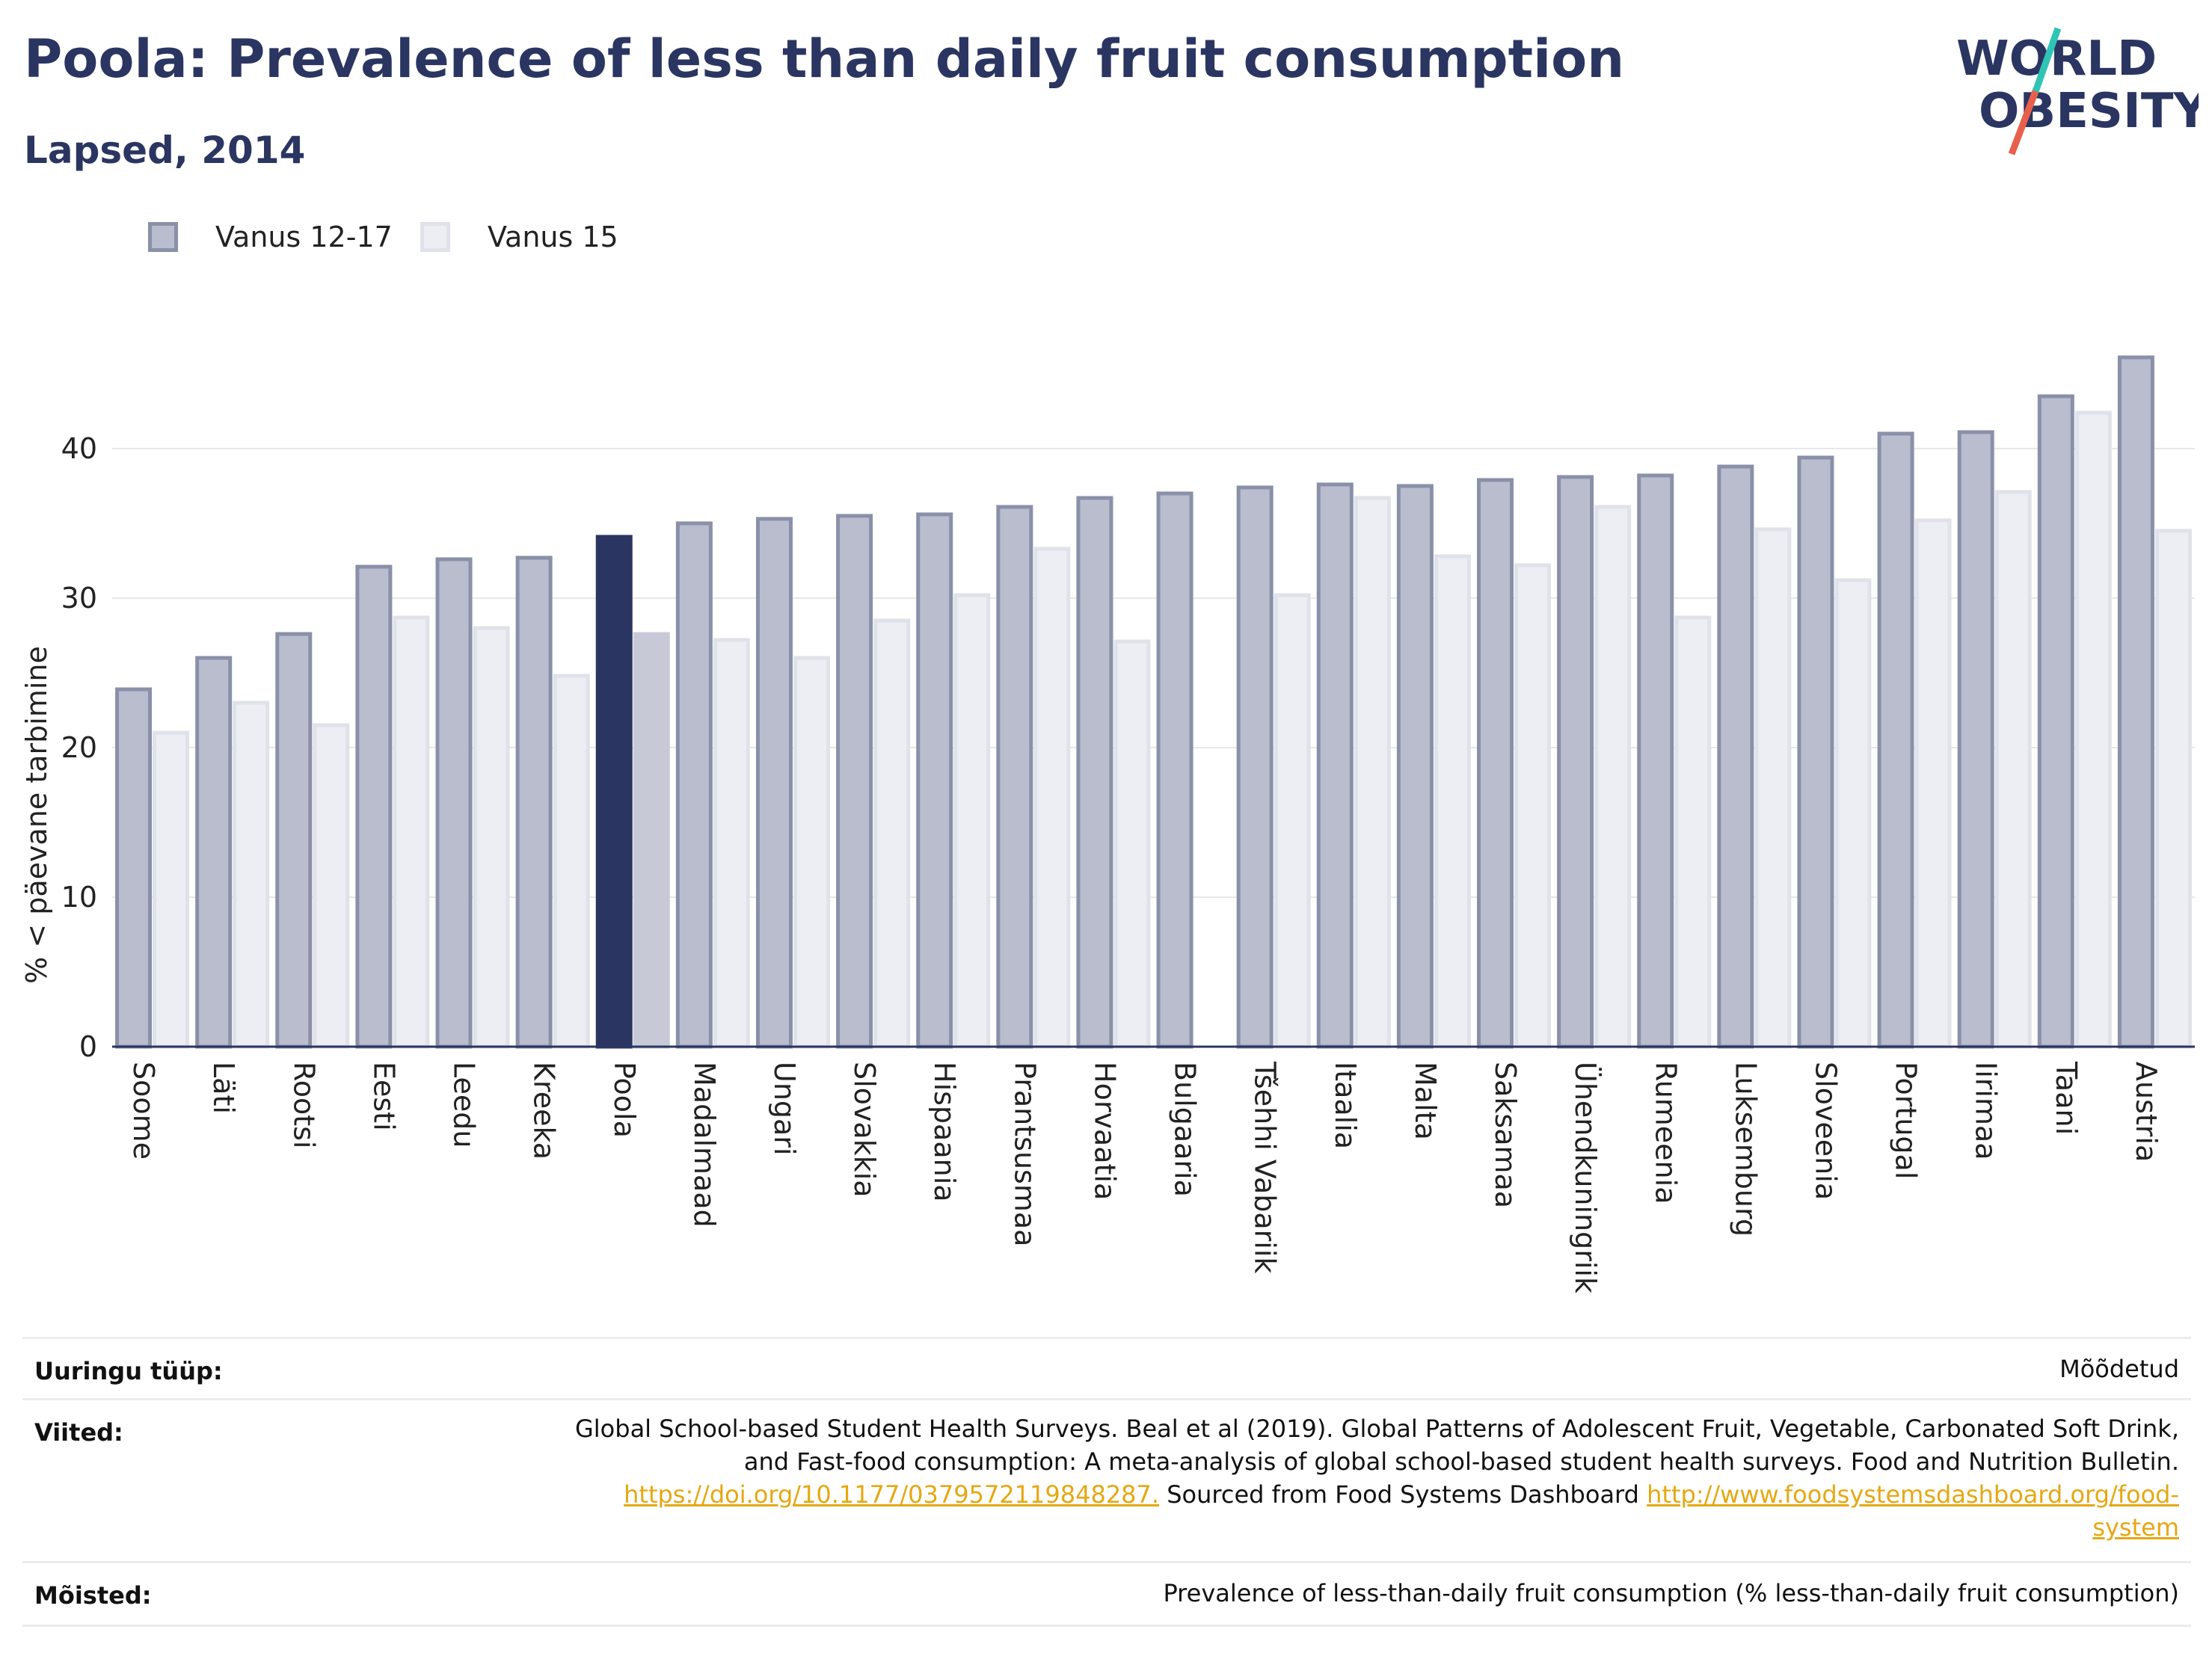 The image size is (2212, 1656). I want to click on x-tick-label: Portugal, so click(1906, 1120).